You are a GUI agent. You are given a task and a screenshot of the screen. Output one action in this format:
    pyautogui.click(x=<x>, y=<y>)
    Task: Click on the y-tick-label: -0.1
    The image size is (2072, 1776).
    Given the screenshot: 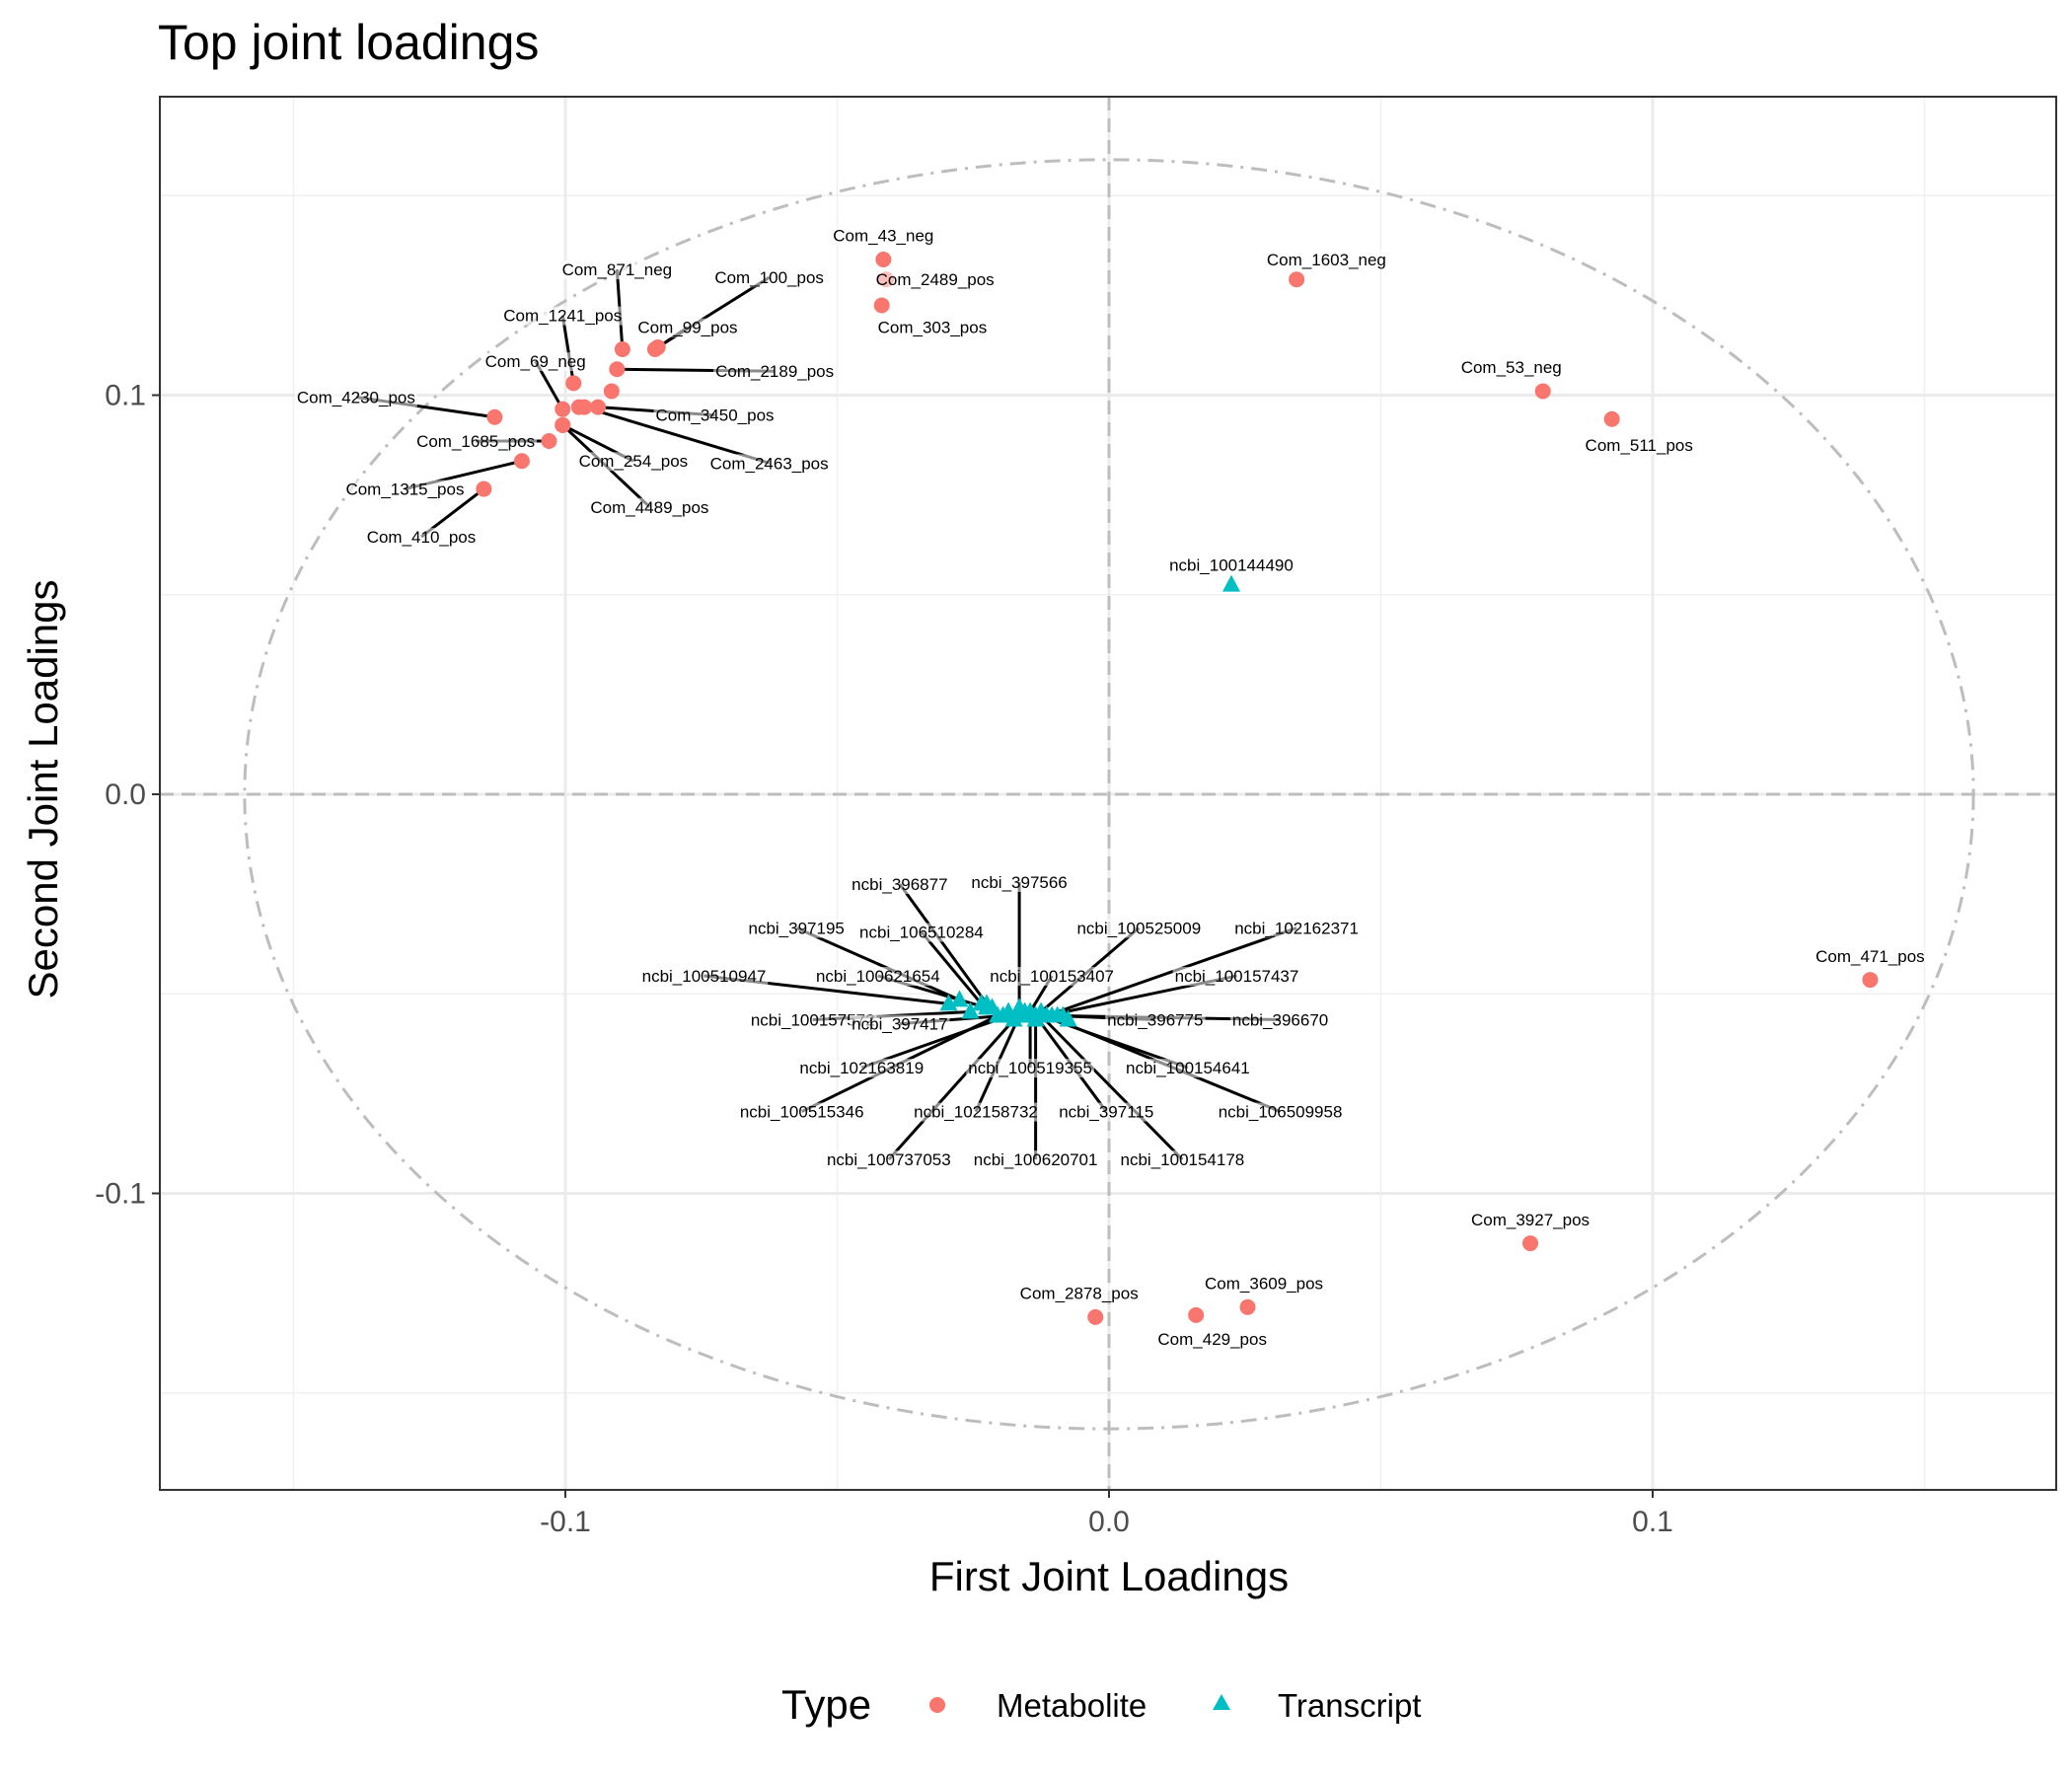 What is the action you would take?
    pyautogui.click(x=121, y=1195)
    